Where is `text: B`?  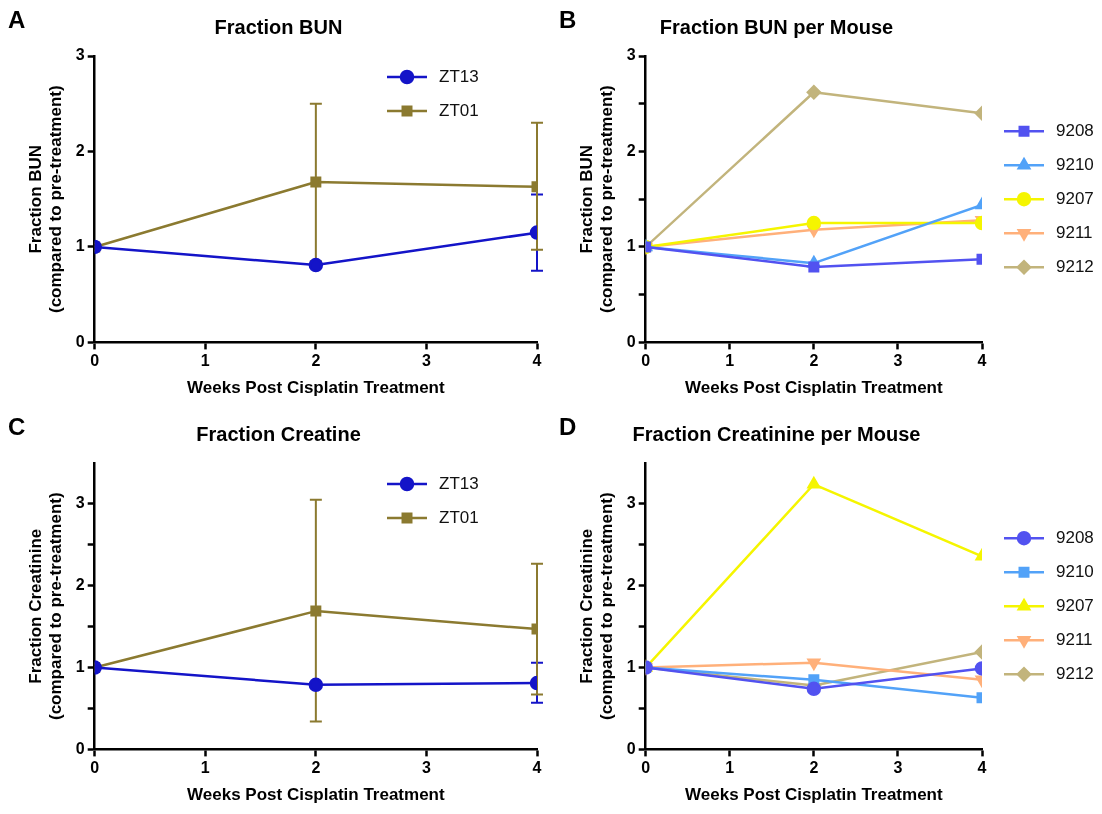 text: B is located at coordinates (568, 20).